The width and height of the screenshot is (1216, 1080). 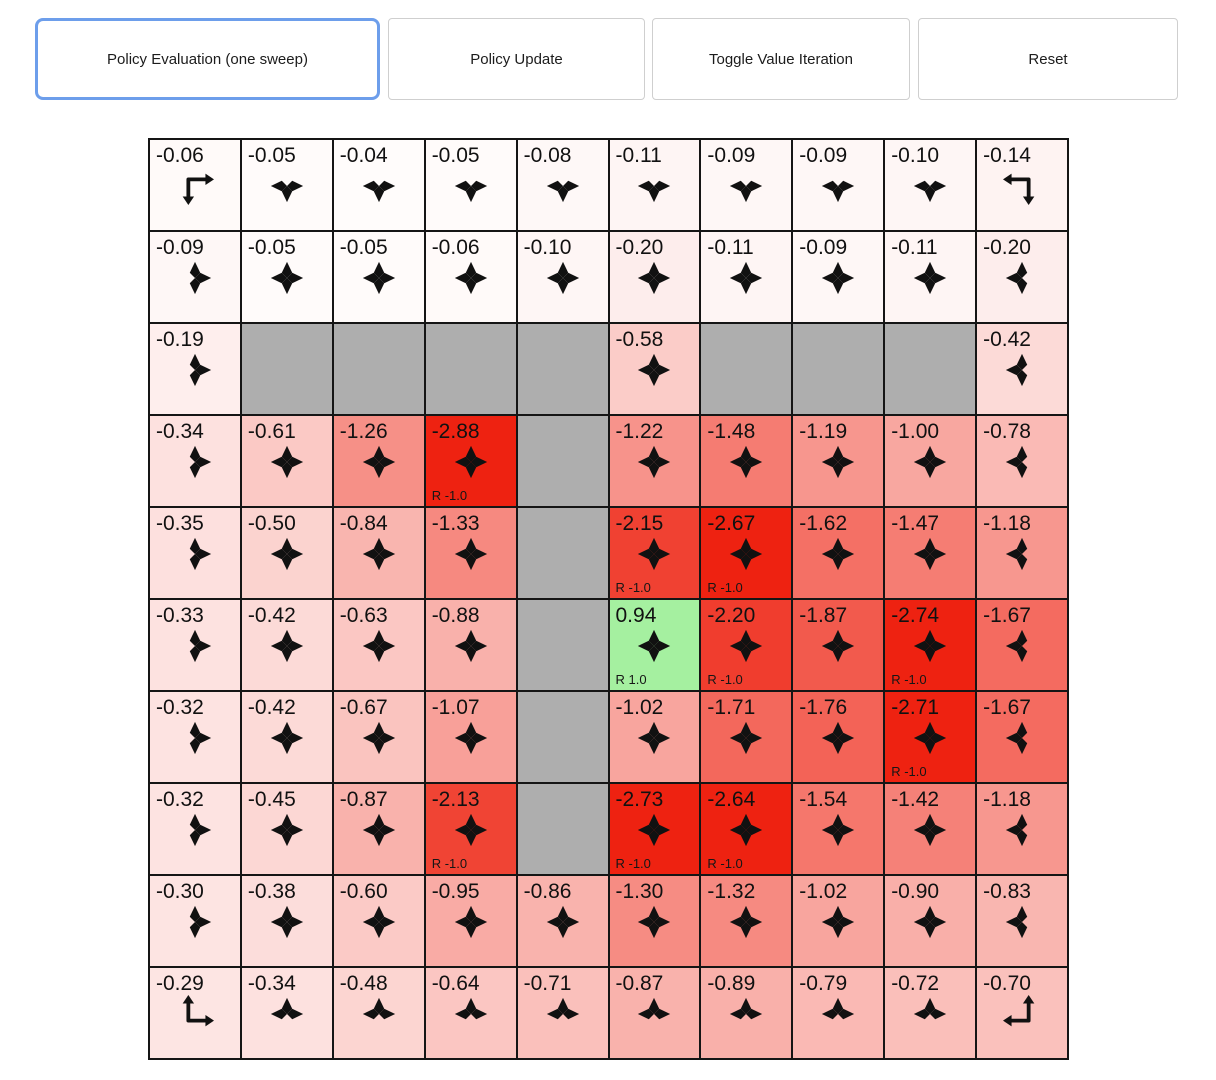 I want to click on grid-cell: -0.95, so click(x=470, y=921).